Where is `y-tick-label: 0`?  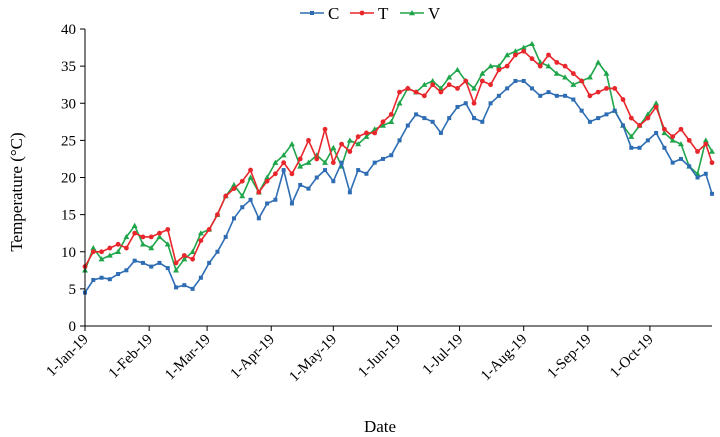 y-tick-label: 0 is located at coordinates (73, 327).